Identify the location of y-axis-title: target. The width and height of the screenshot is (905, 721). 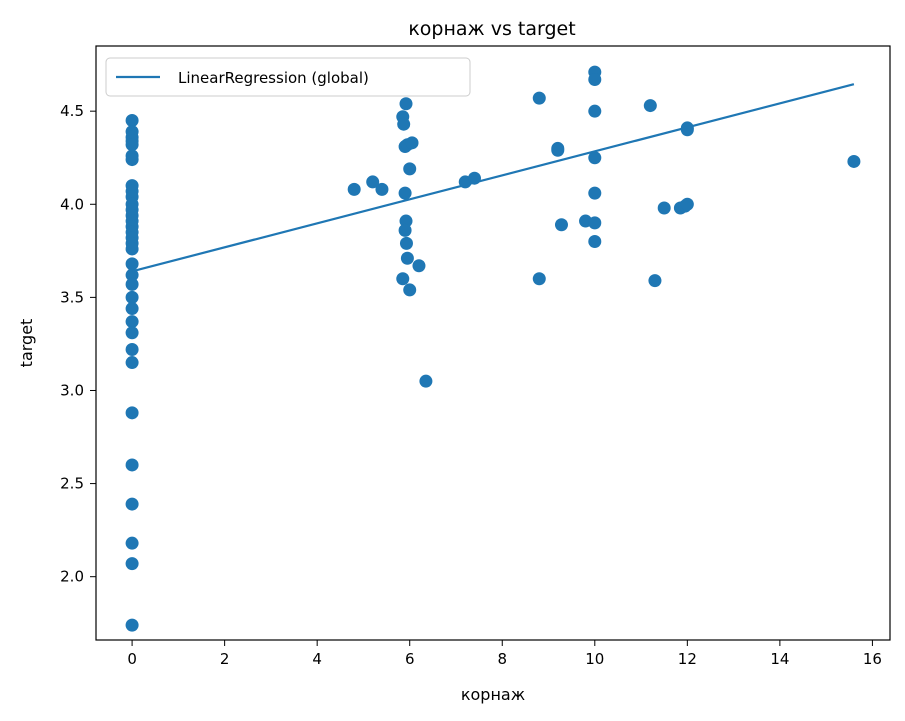
(26, 343).